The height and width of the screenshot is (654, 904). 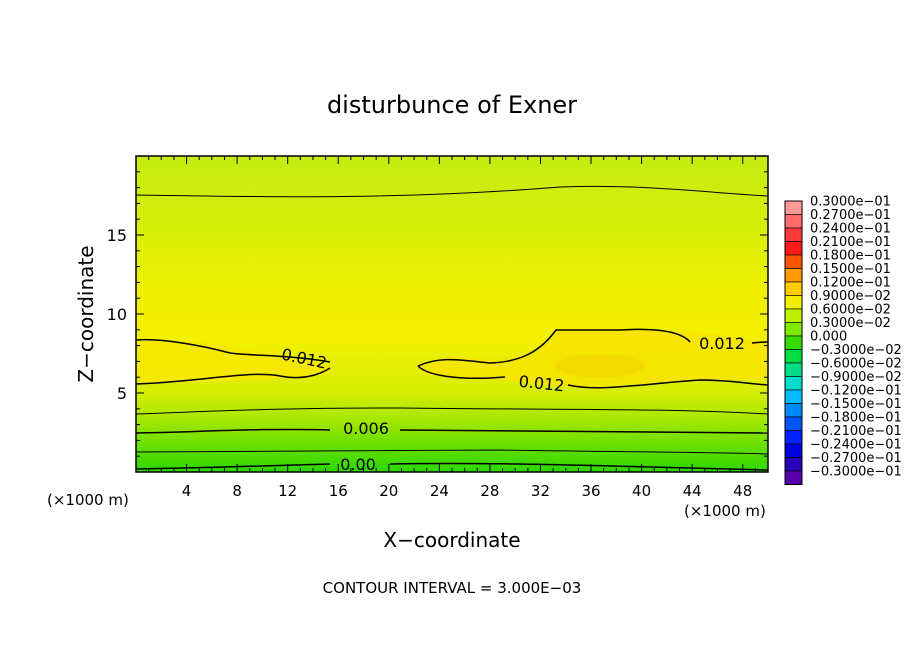 What do you see at coordinates (88, 500) in the screenshot?
I see `x-unit-left: (×1000 m)` at bounding box center [88, 500].